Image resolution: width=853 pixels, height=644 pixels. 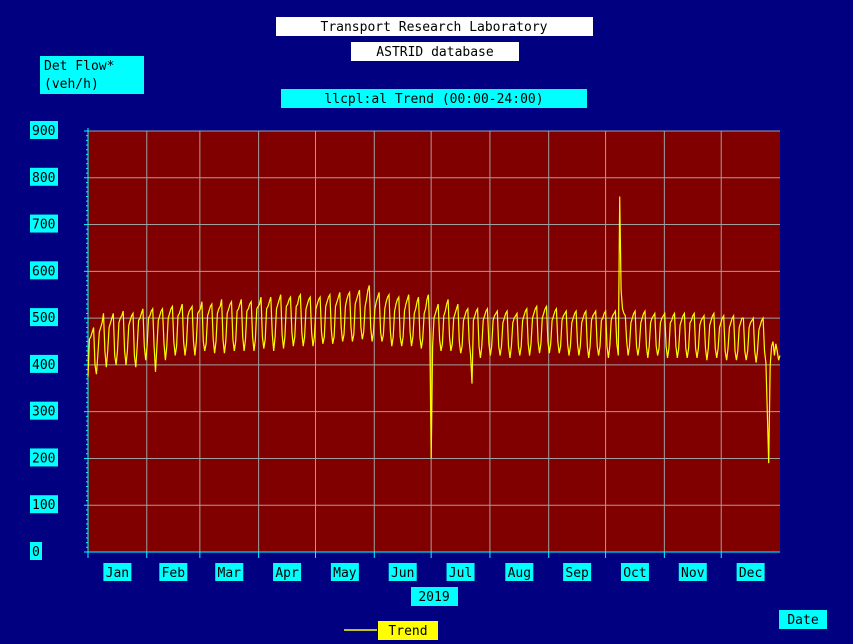 What do you see at coordinates (79, 66) in the screenshot?
I see `ylabel-line1: Det Flow*` at bounding box center [79, 66].